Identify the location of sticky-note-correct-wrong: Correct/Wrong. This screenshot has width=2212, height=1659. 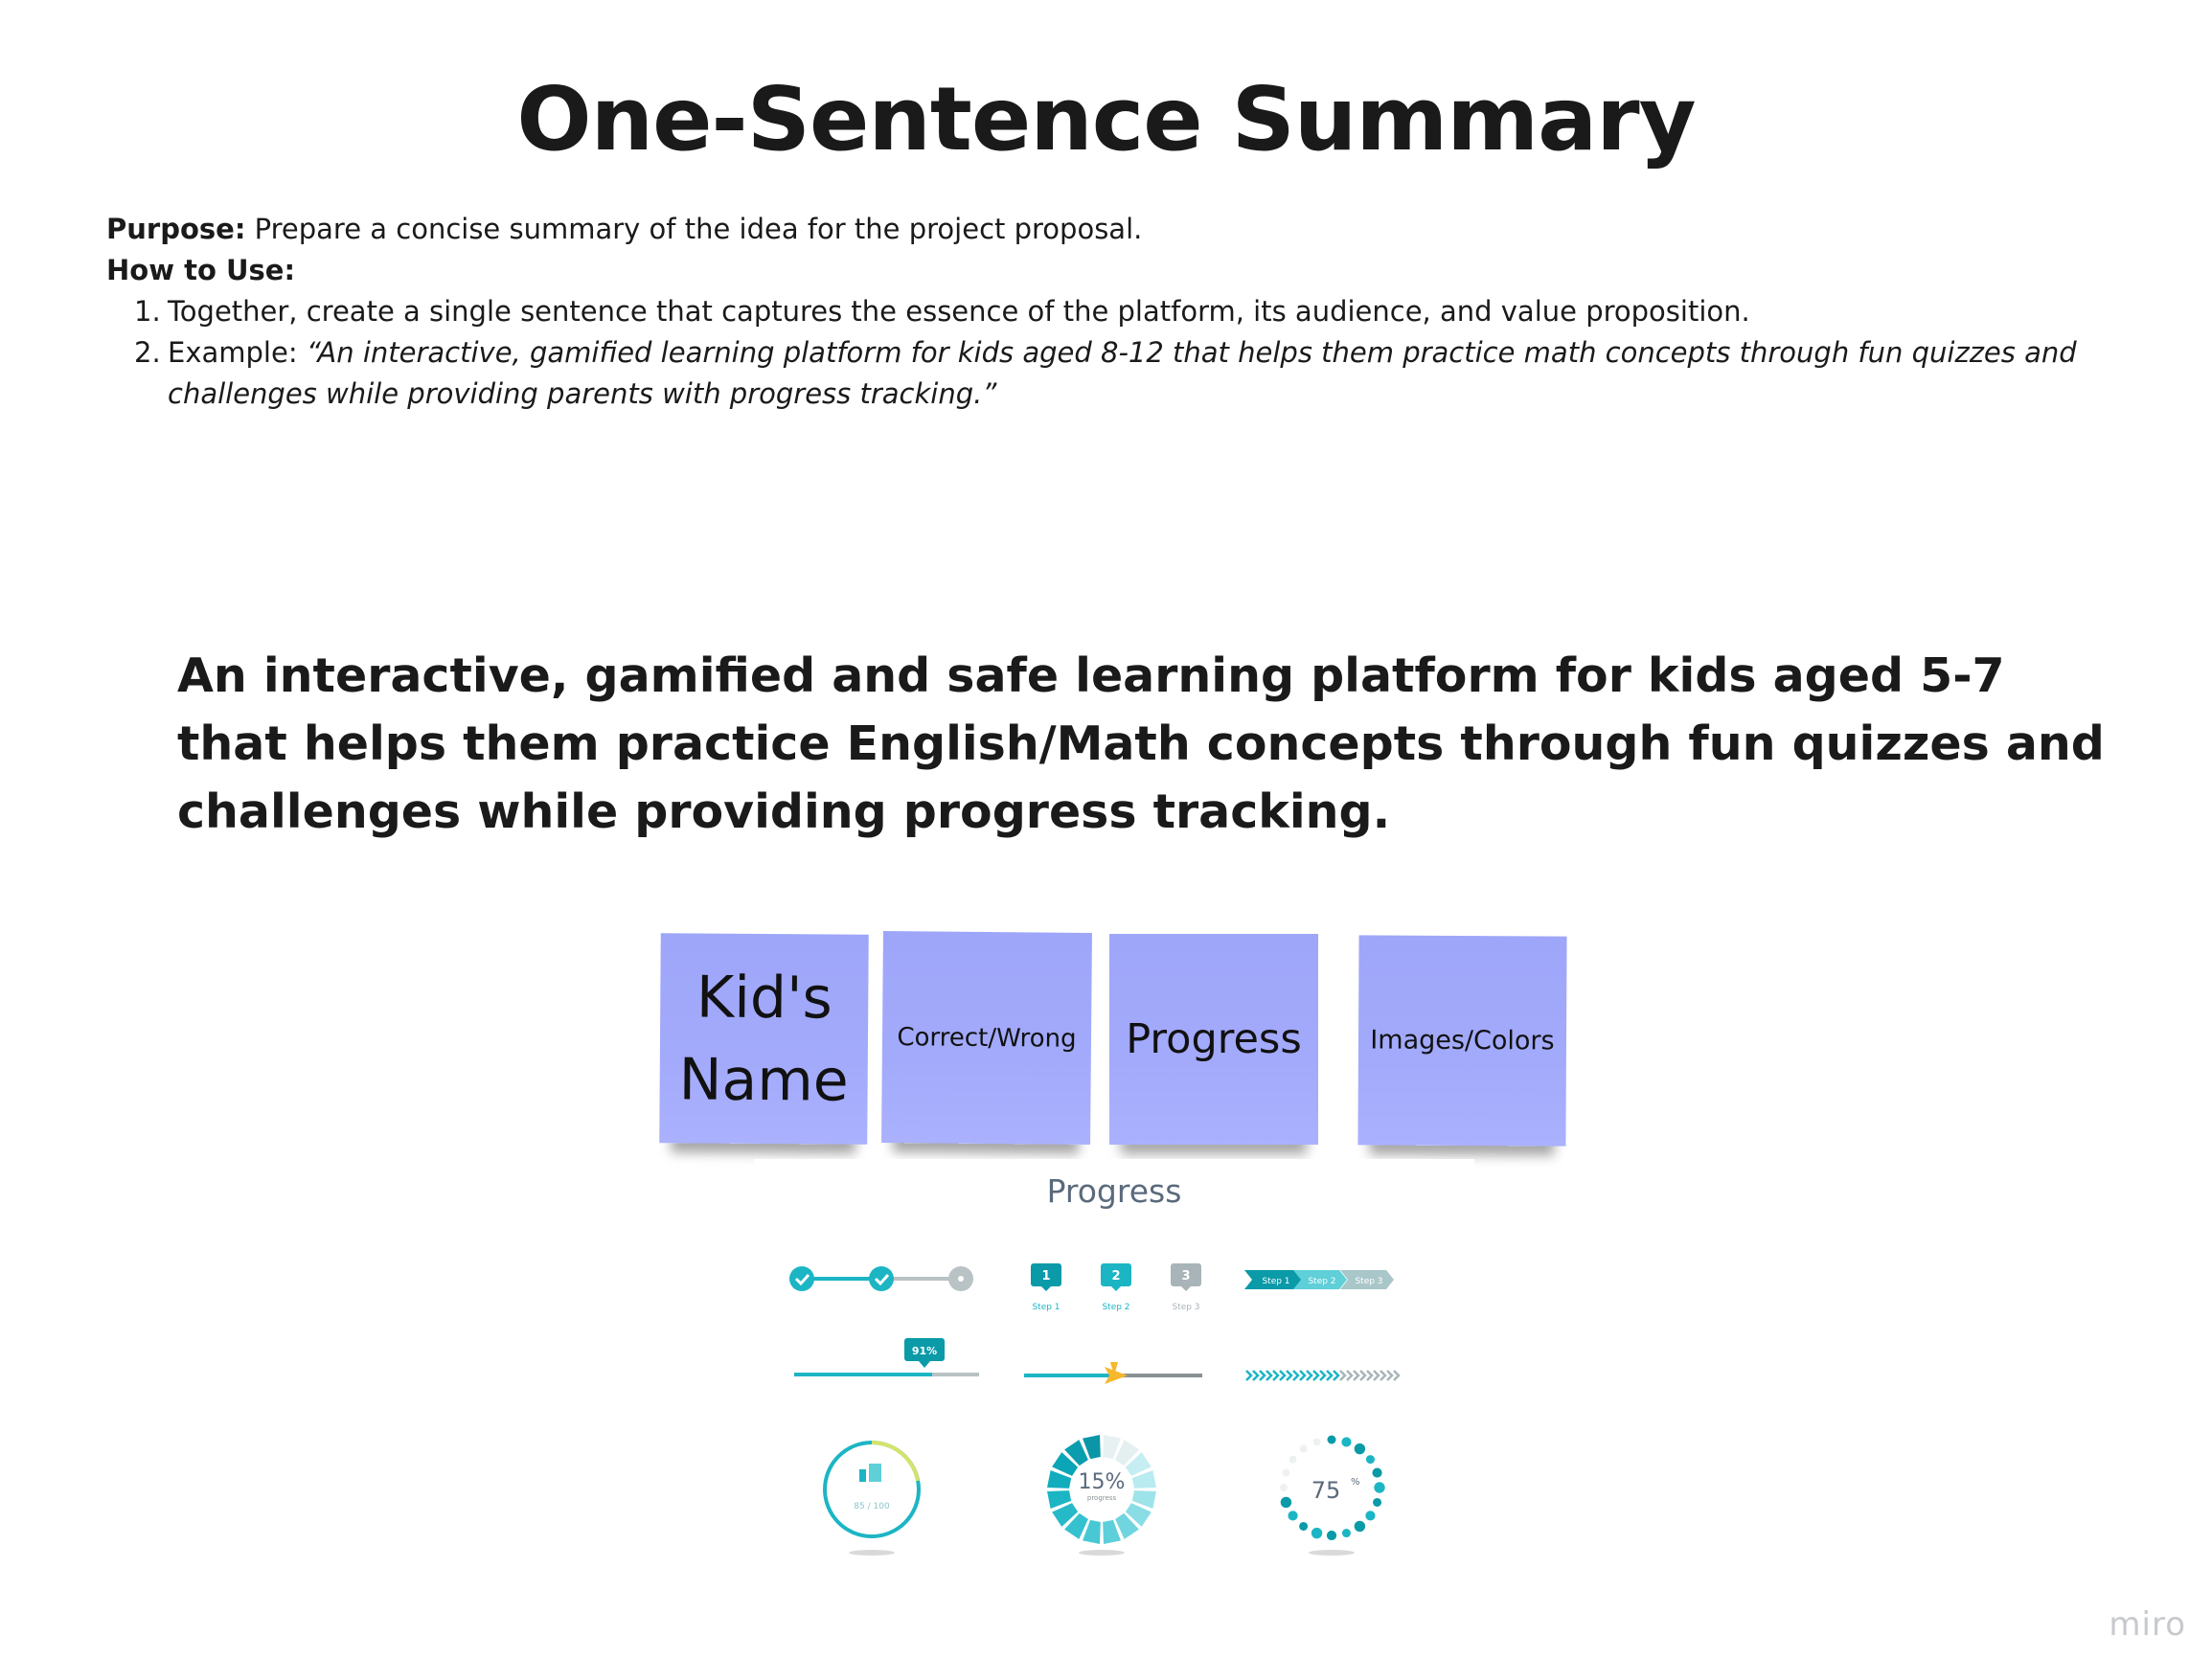
(986, 1038).